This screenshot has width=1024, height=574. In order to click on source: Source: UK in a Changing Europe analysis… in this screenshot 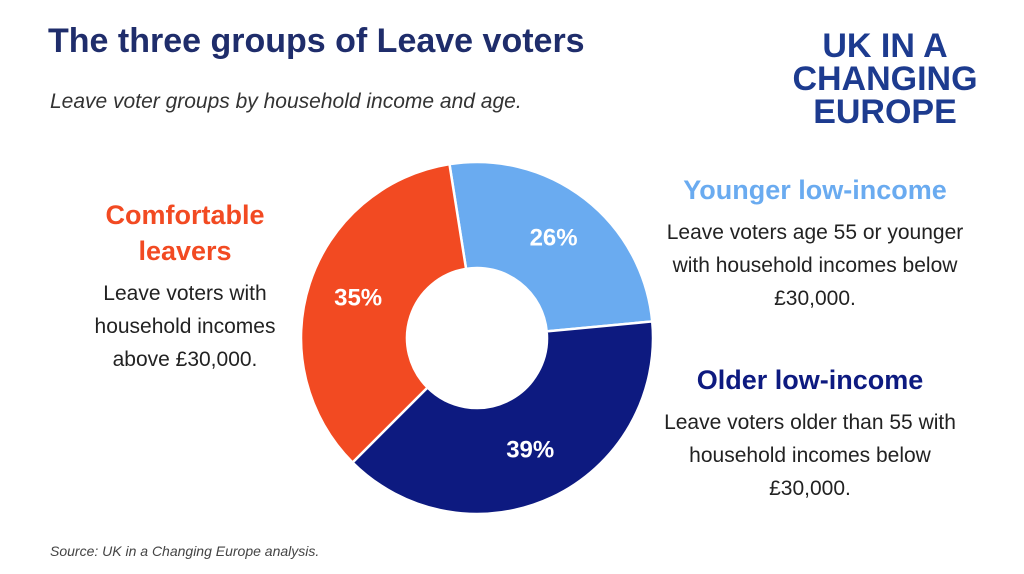, I will do `click(185, 551)`.